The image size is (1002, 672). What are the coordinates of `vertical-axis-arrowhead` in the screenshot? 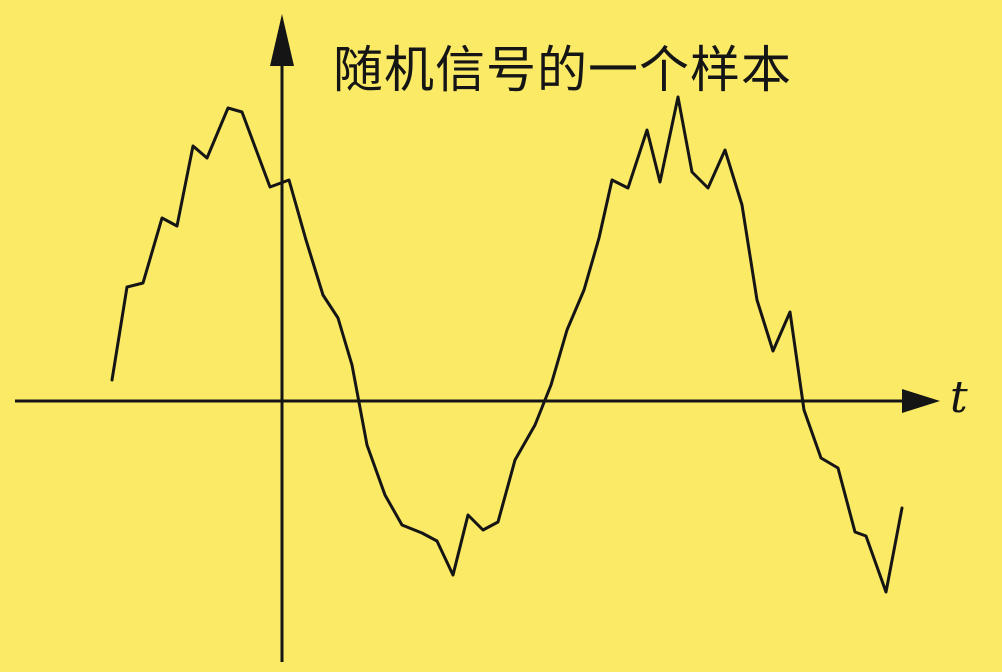 It's located at (282, 40).